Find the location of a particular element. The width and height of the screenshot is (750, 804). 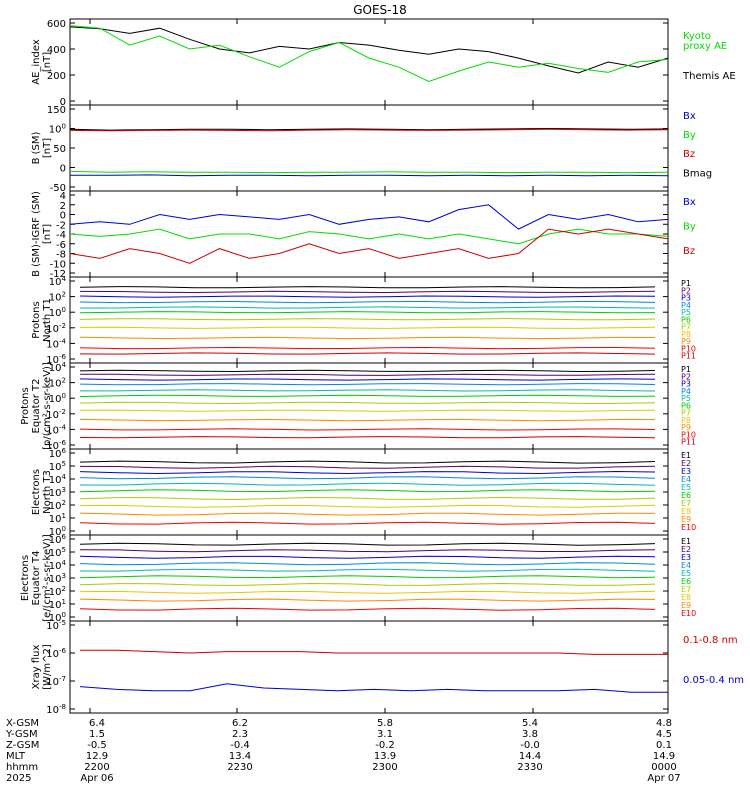

footer-value: 2330 is located at coordinates (529, 767).